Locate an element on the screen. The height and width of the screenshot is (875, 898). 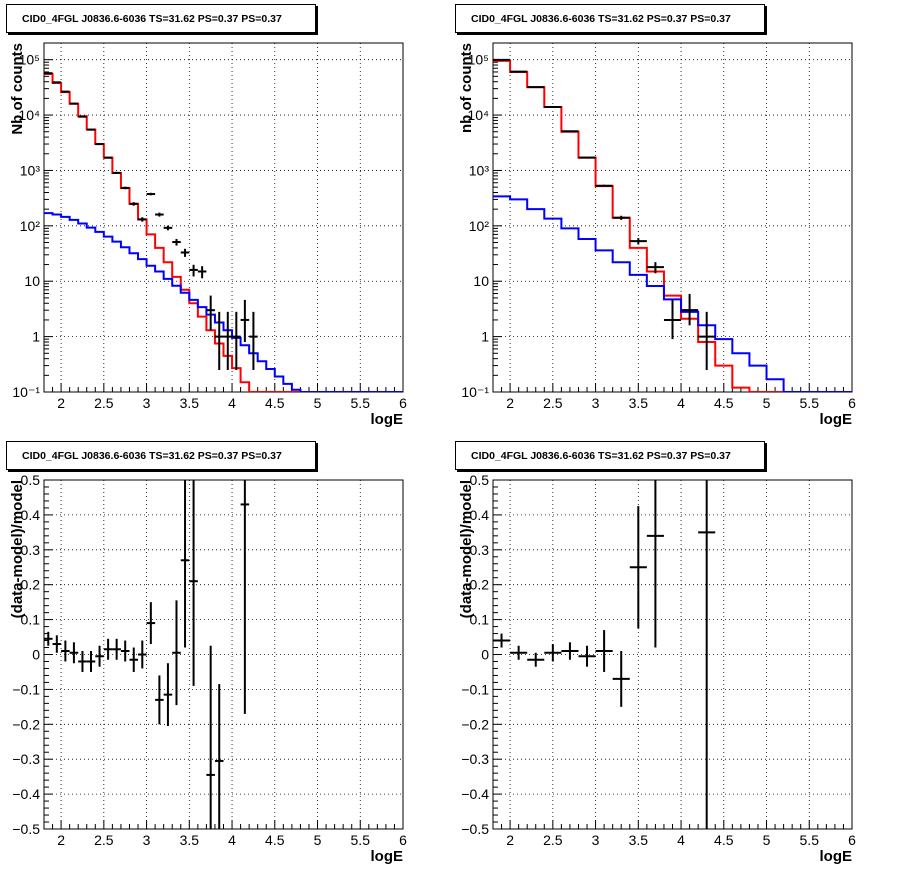
x-tick-label: 4.5 is located at coordinates (724, 403).